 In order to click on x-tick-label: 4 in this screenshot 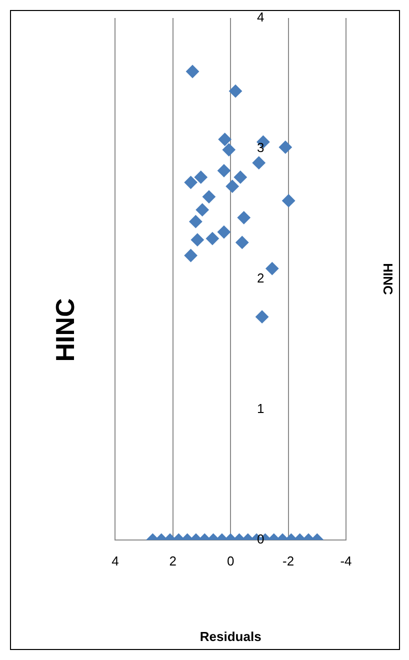, I will do `click(115, 560)`.